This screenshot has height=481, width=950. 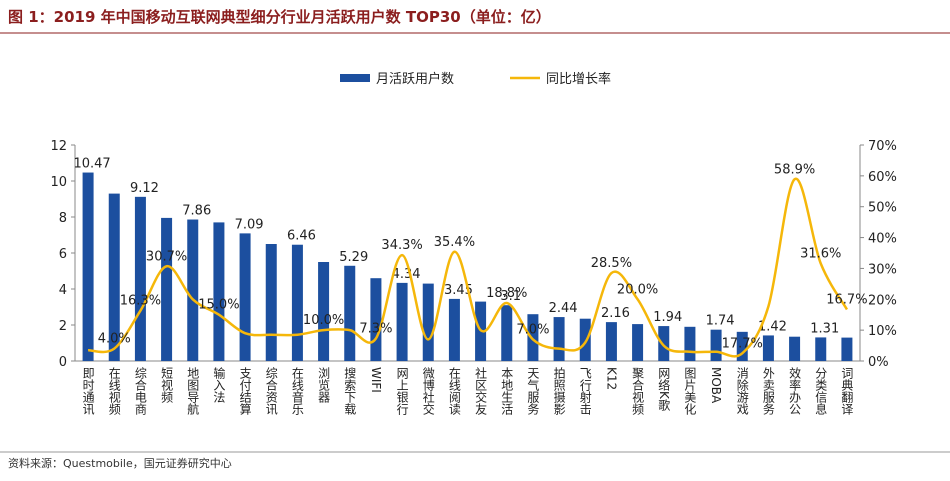 I want to click on legend-label: 月活跃用户数, so click(x=415, y=79).